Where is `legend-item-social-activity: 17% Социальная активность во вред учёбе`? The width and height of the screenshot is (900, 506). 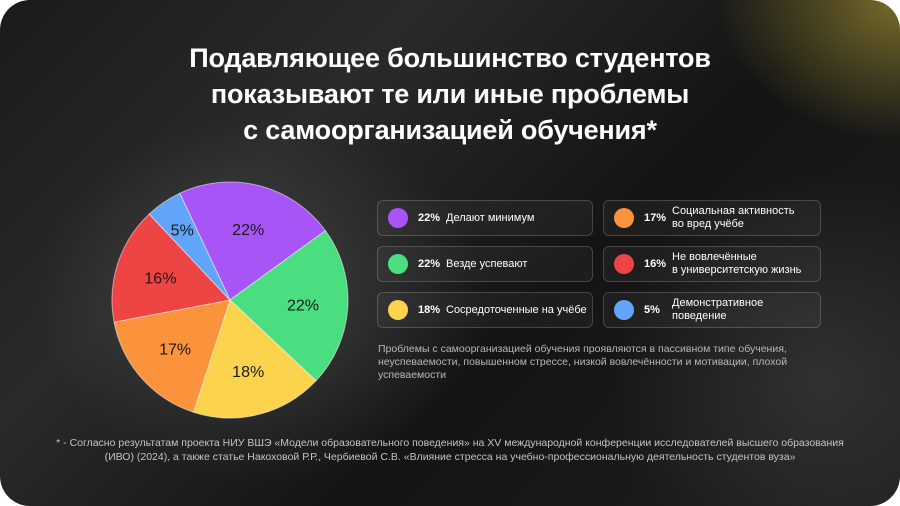 legend-item-social-activity: 17% Социальная активность во вред учёбе is located at coordinates (712, 218).